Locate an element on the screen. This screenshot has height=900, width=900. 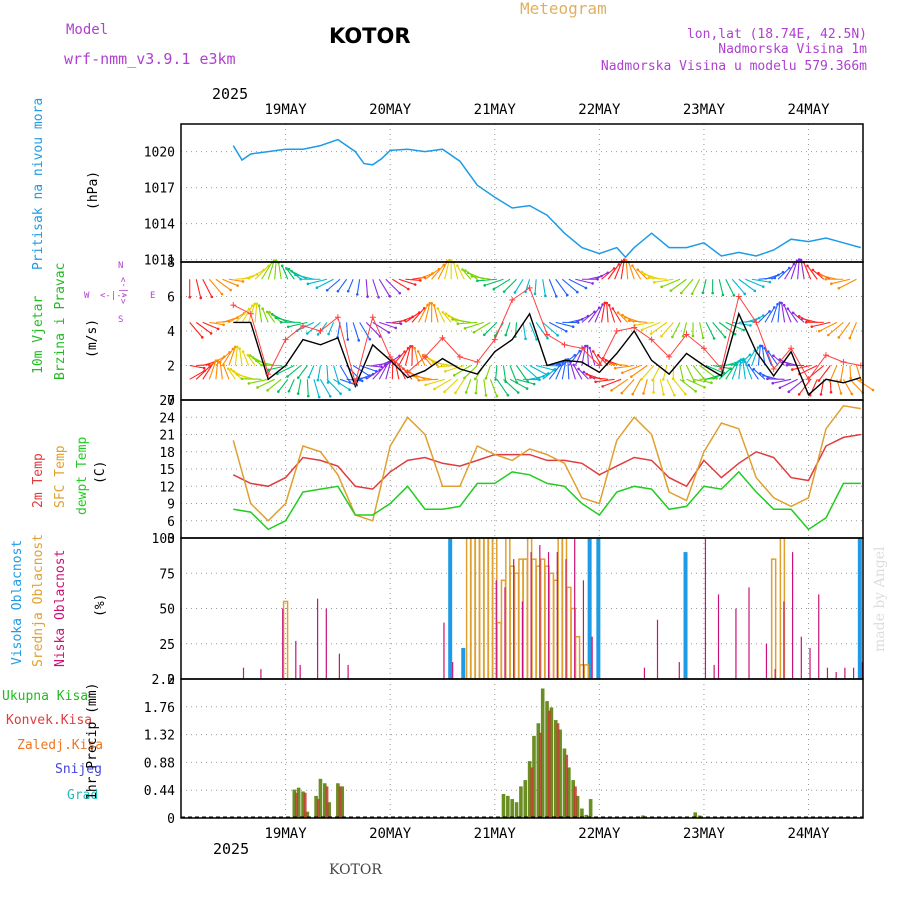
pressure-tick: 1014 is located at coordinates (159, 225).